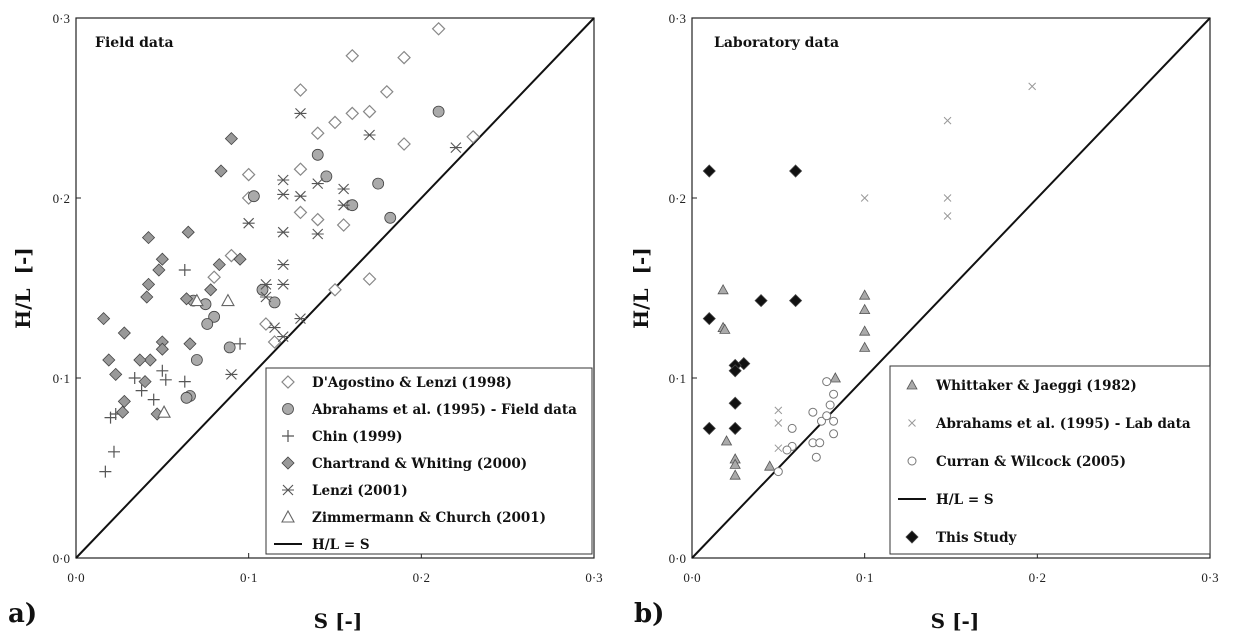  What do you see at coordinates (23, 287) in the screenshot?
I see `y-axis-label: H/L [-]` at bounding box center [23, 287].